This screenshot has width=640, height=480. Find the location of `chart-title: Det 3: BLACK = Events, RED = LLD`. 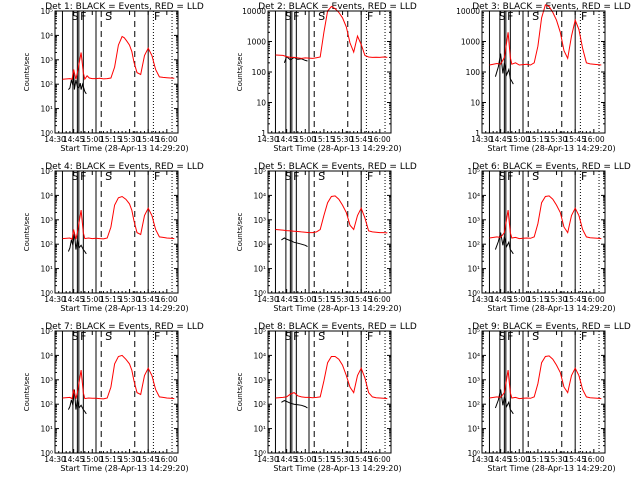

chart-title: Det 3: BLACK = Events, RED = LLD is located at coordinates (551, 7).